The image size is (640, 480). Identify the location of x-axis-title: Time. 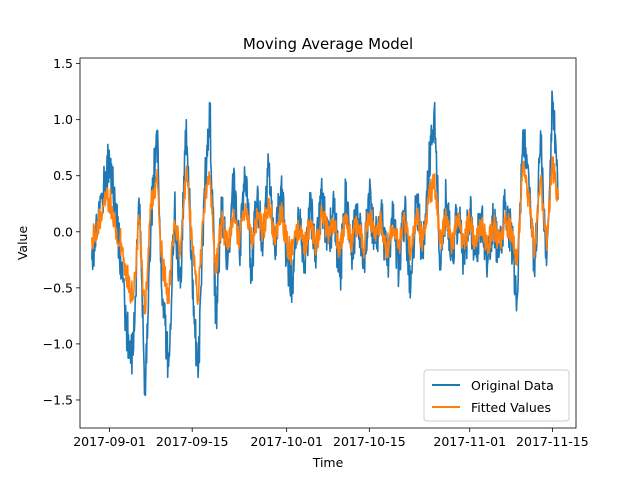
(328, 462).